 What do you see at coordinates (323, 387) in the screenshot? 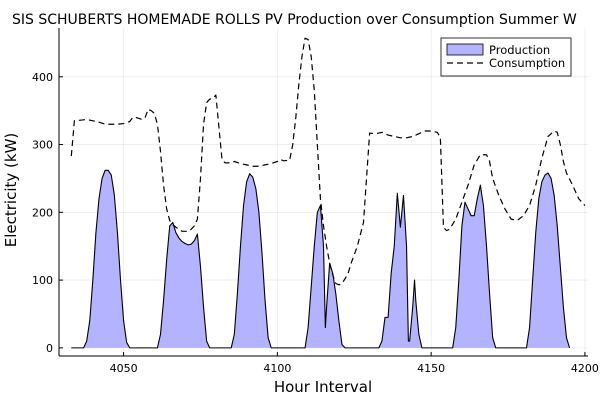
I see `x-axis-title: Hour Interval` at bounding box center [323, 387].